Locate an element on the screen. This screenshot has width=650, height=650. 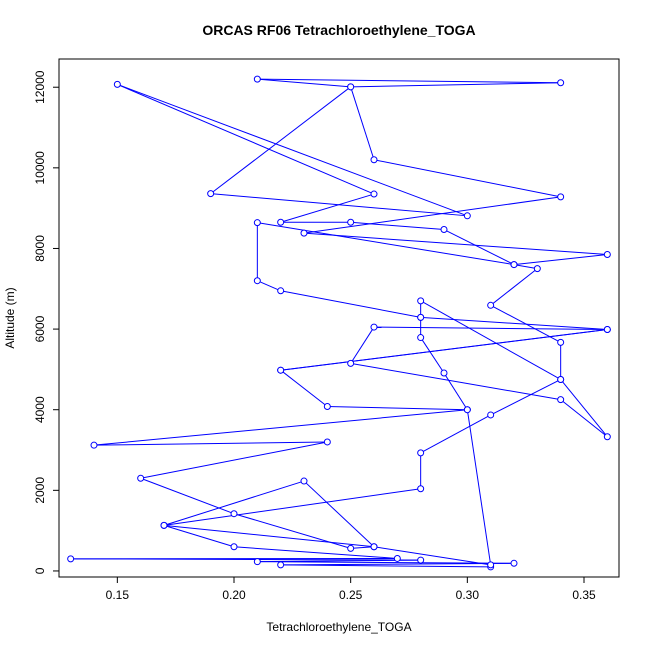
x-axis-label: Tetrachloroethylene_TOGA is located at coordinates (338, 627).